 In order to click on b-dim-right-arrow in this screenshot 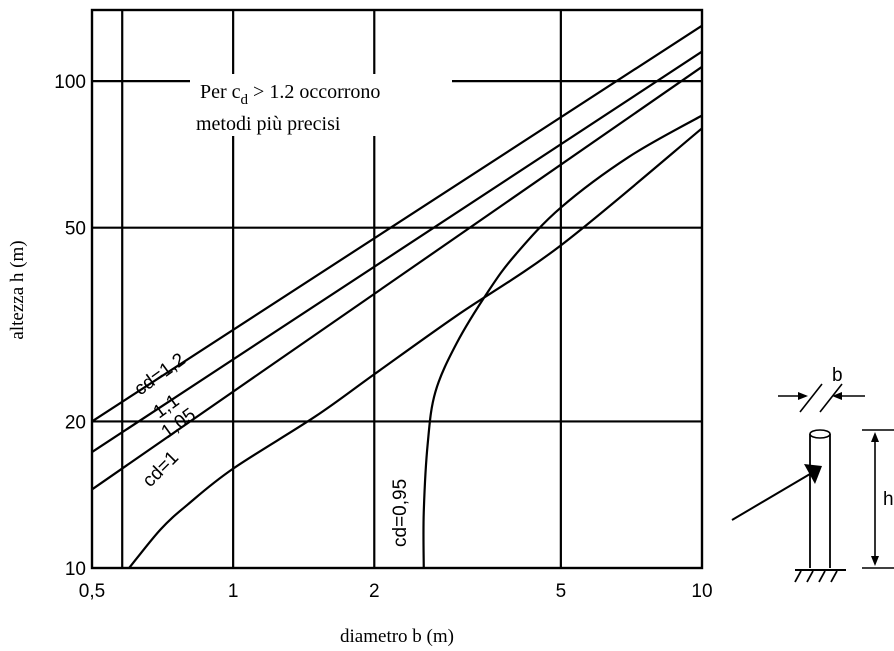, I will do `click(837, 396)`.